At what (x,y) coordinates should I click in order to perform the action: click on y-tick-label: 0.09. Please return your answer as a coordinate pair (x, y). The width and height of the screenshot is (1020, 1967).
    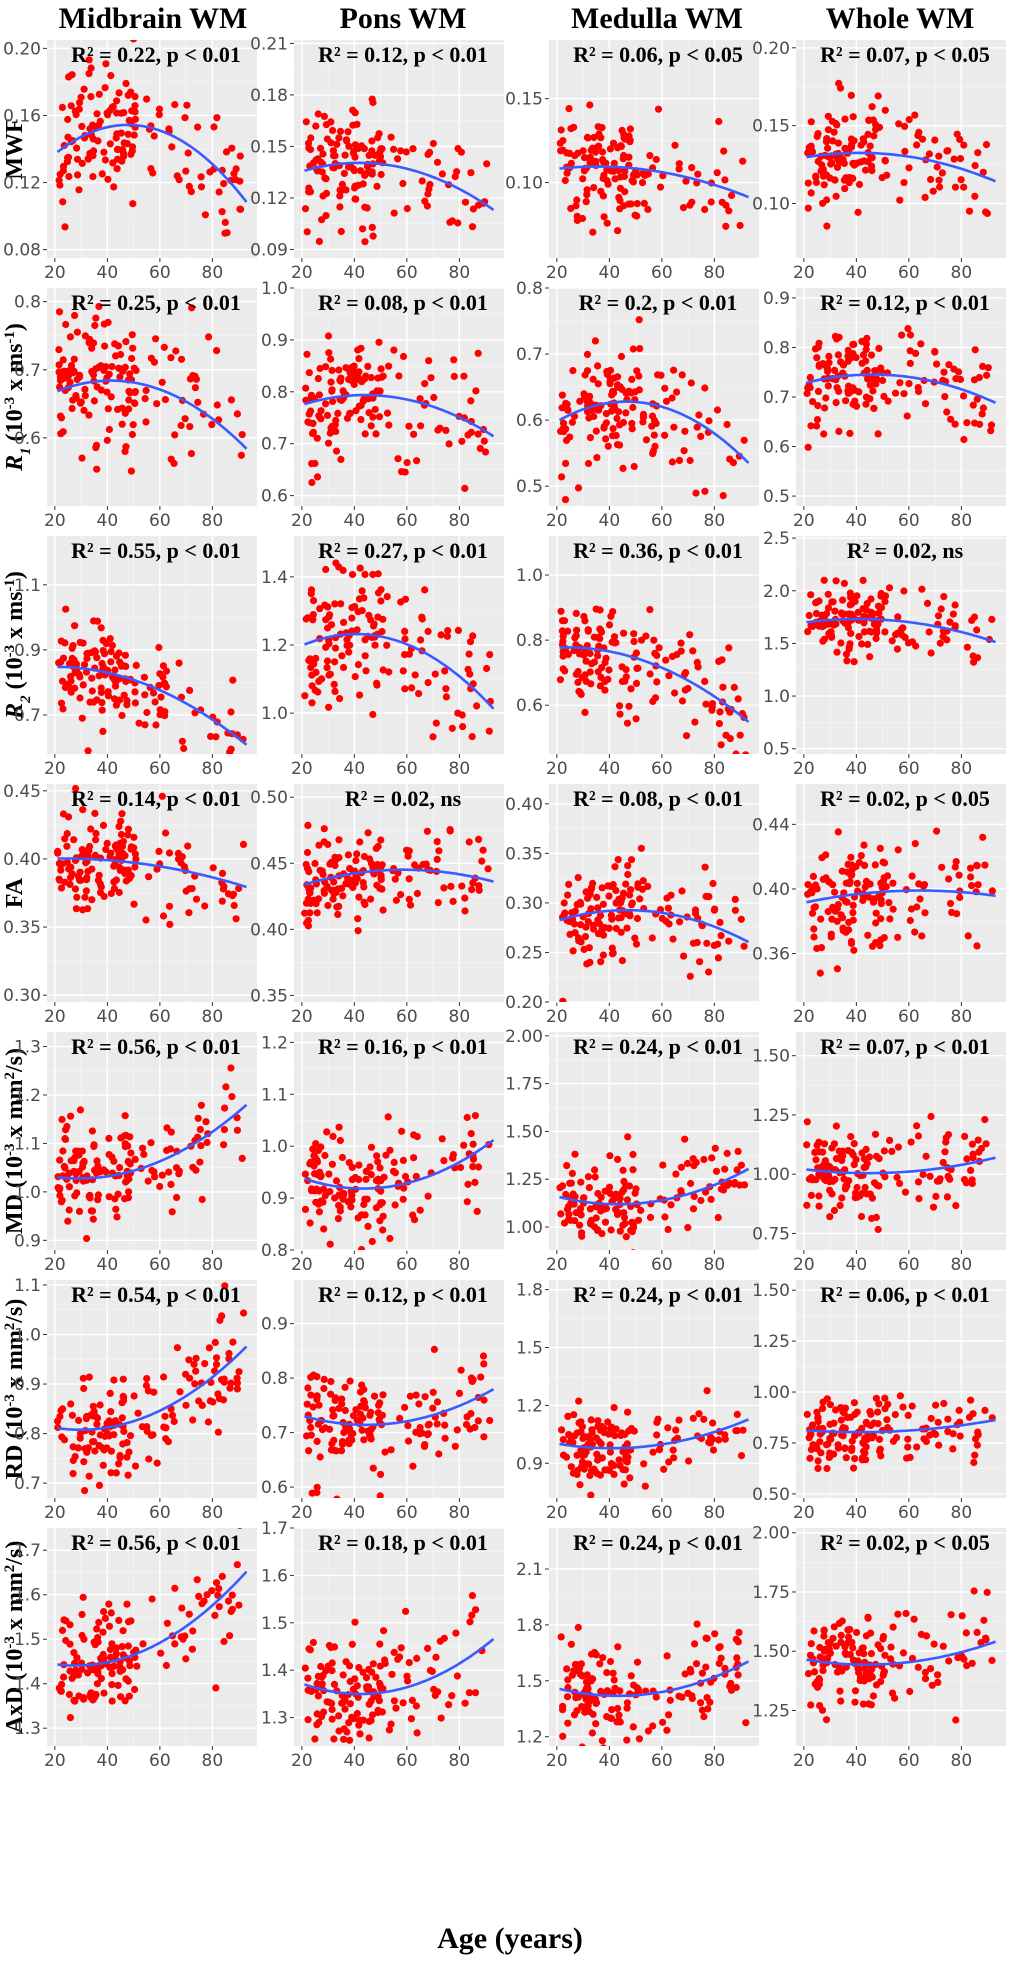
    Looking at the image, I should click on (269, 250).